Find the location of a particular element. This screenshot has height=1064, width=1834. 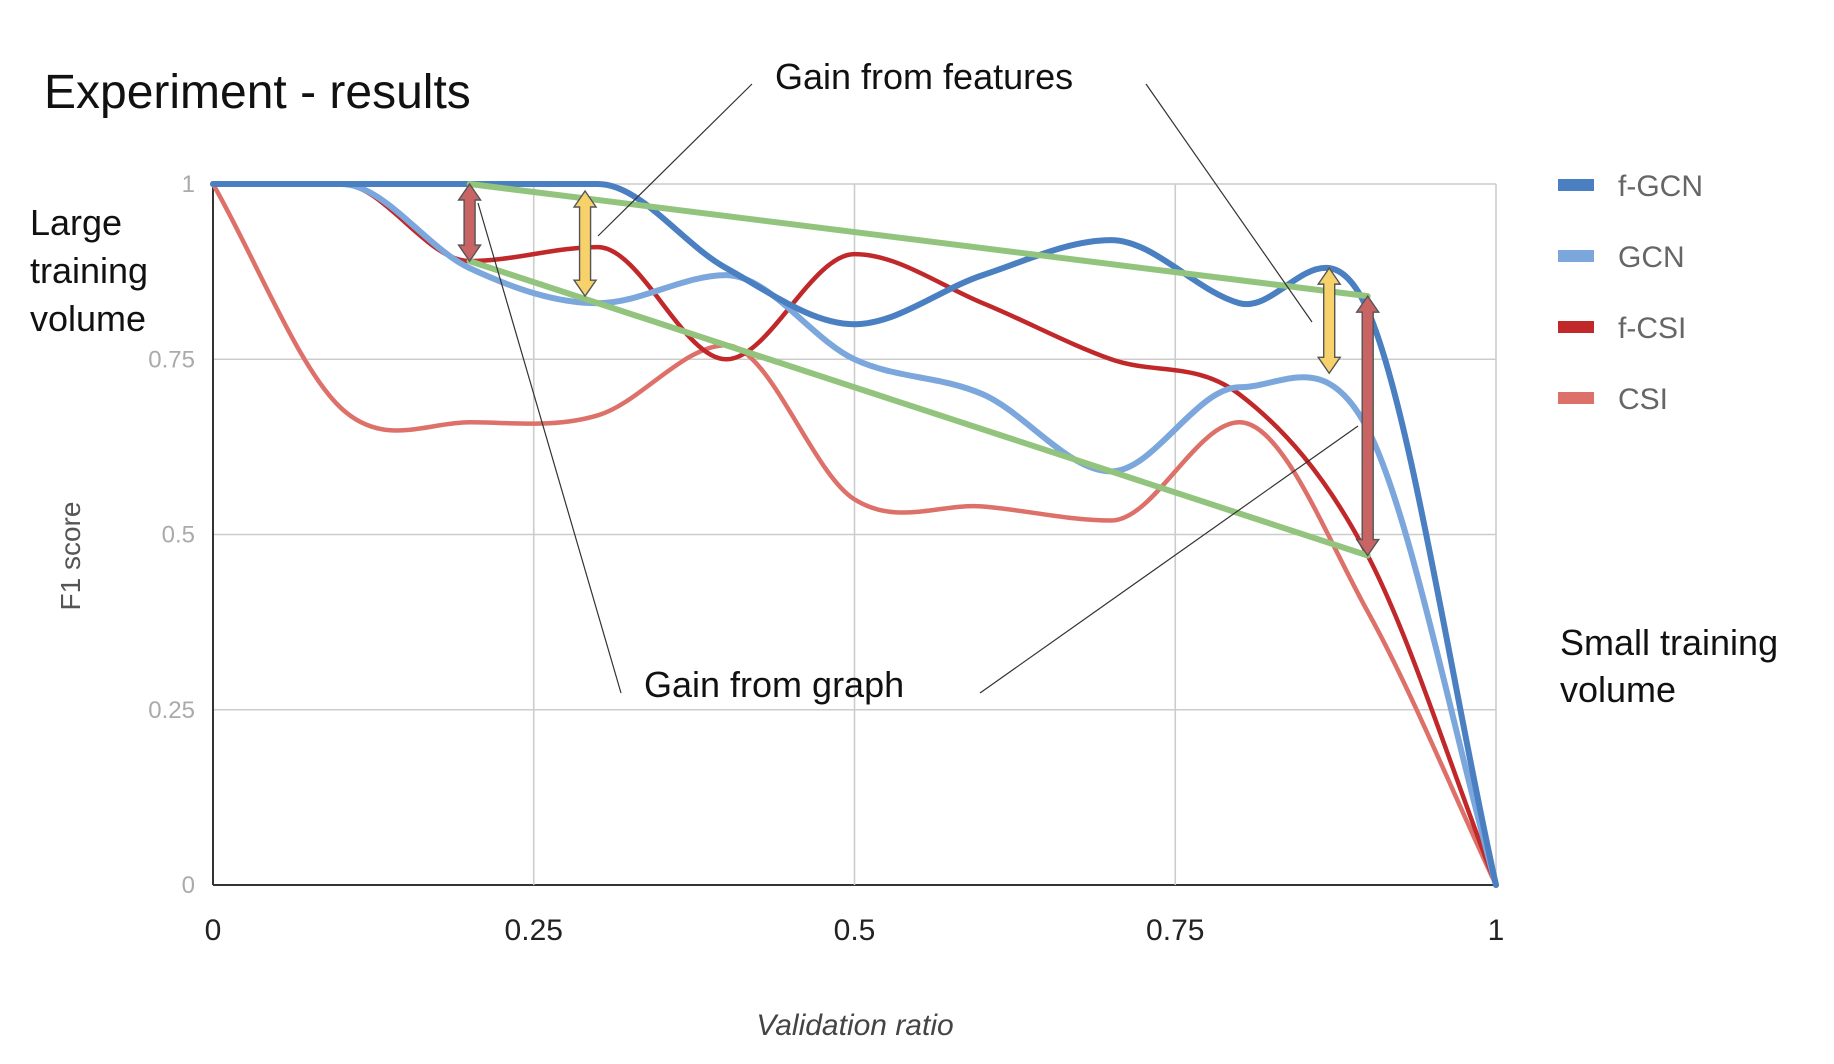

x-tick-label: 0 is located at coordinates (213, 930).